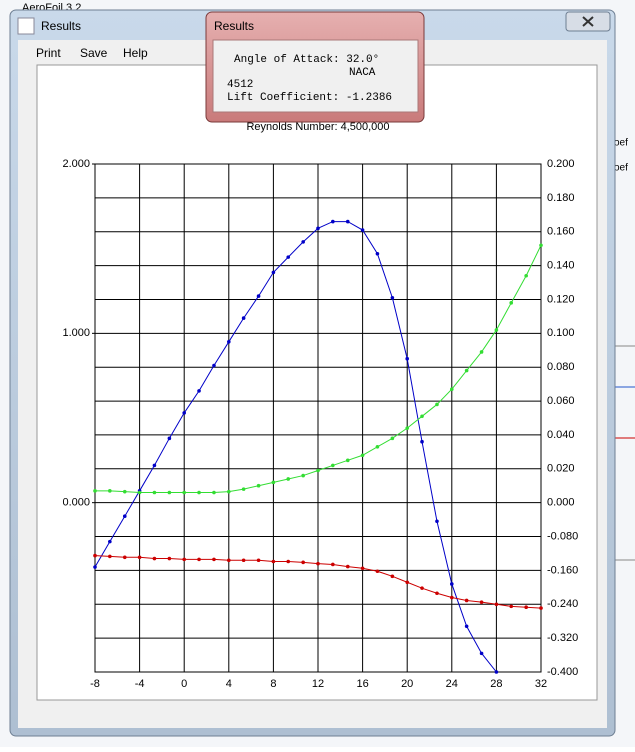 The width and height of the screenshot is (635, 752). What do you see at coordinates (315, 76) in the screenshot?
I see `popup-body` at bounding box center [315, 76].